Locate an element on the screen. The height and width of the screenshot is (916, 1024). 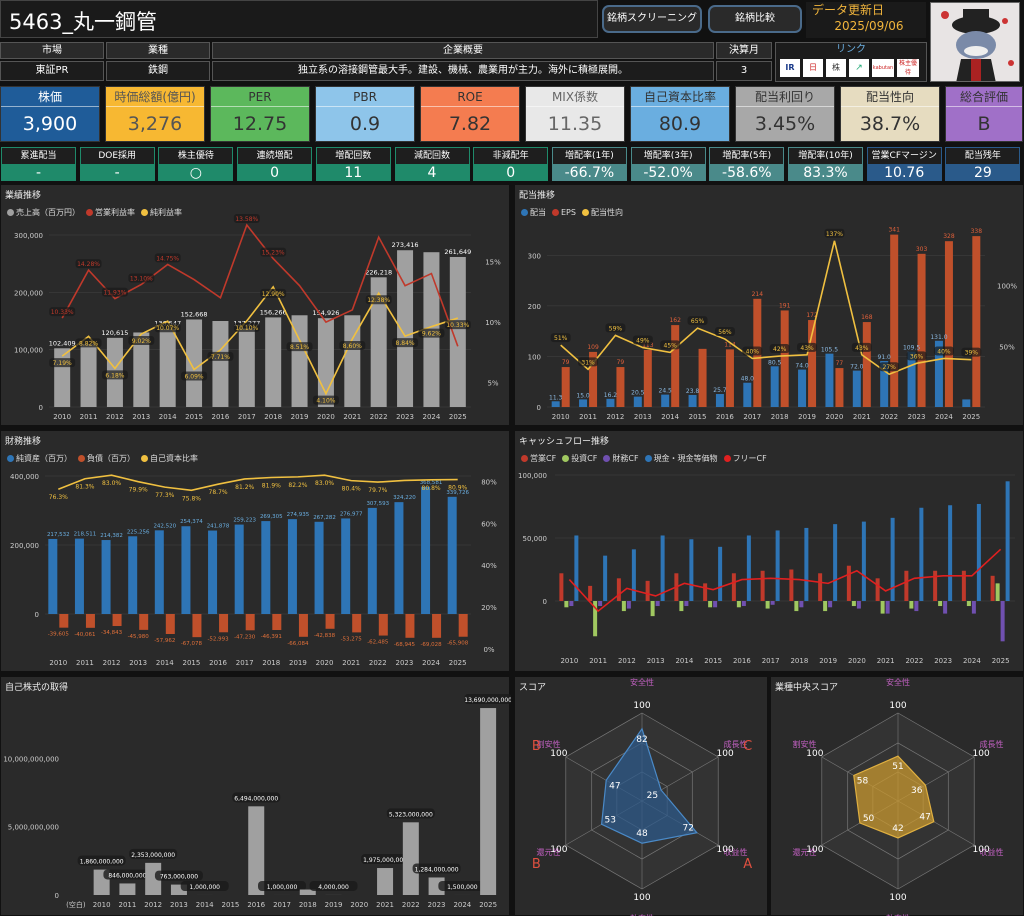
eps-label: 79 is located at coordinates (621, 362).